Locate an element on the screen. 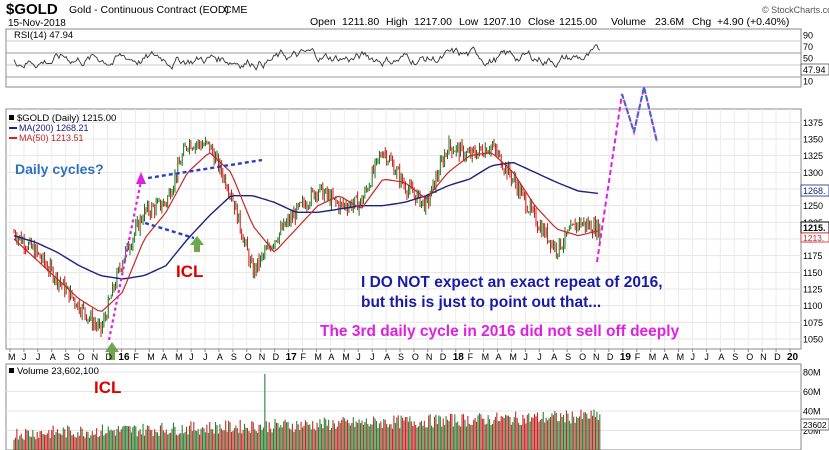 The height and width of the screenshot is (450, 829). high-value: 1217.00 is located at coordinates (433, 22).